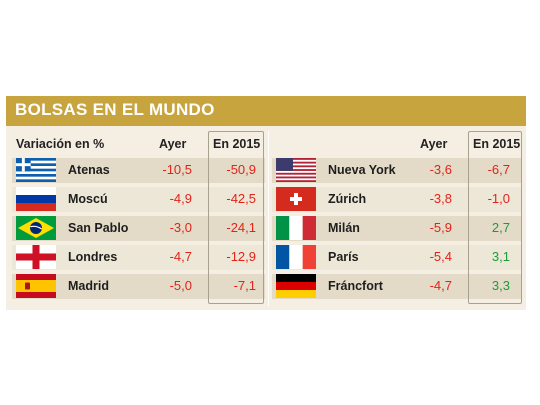 The width and height of the screenshot is (540, 405). Describe the element at coordinates (89, 170) in the screenshot. I see `market-name: Atenas` at that location.